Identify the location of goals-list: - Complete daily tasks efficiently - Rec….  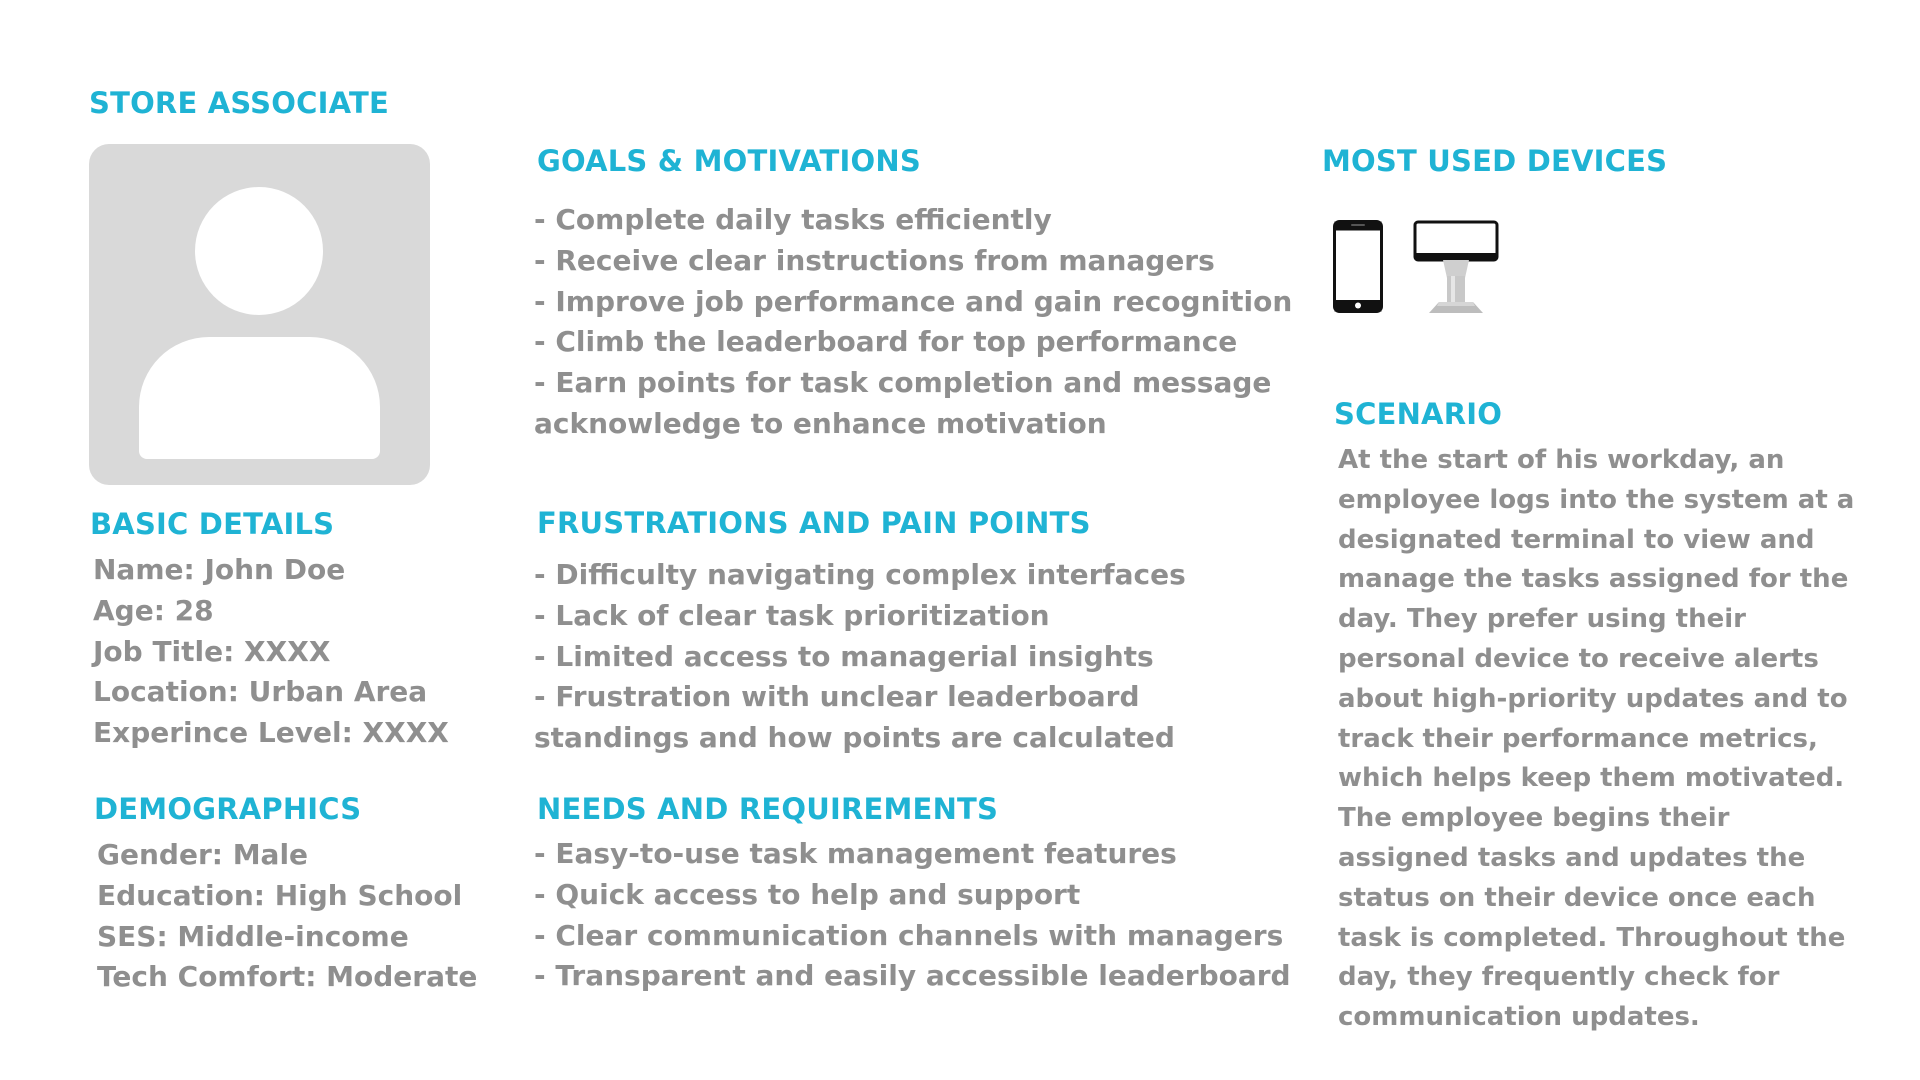
(913, 322).